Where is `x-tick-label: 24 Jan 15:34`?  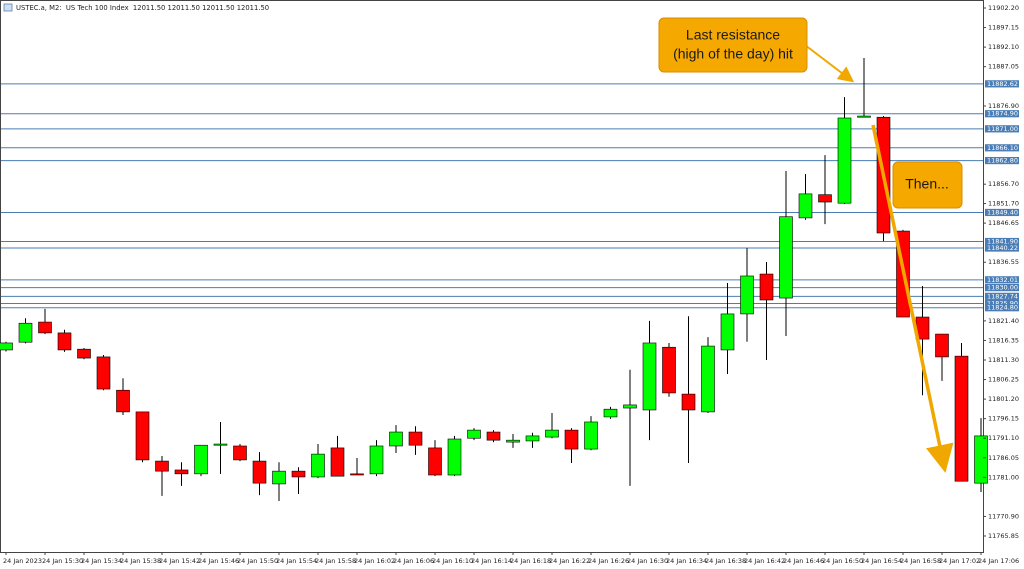
x-tick-label: 24 Jan 15:34 is located at coordinates (101, 561).